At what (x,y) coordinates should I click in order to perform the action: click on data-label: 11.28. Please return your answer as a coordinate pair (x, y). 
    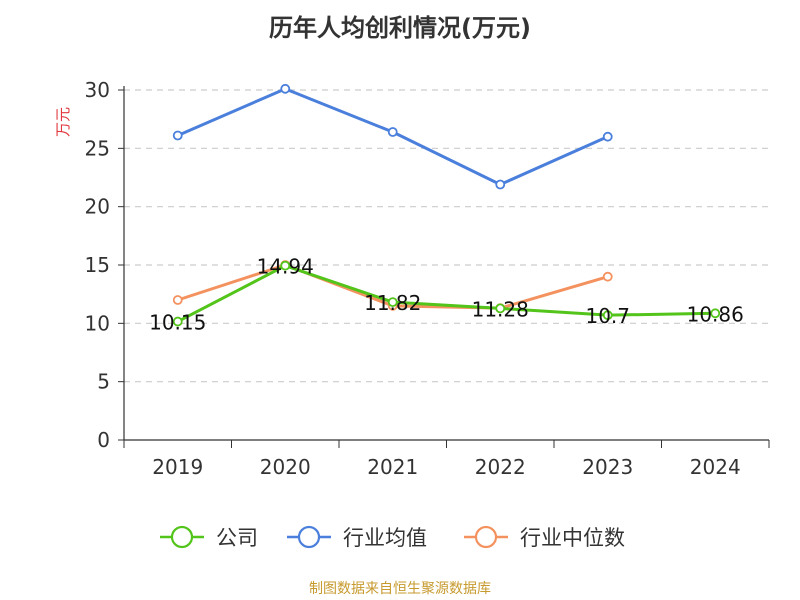
    Looking at the image, I should click on (500, 309).